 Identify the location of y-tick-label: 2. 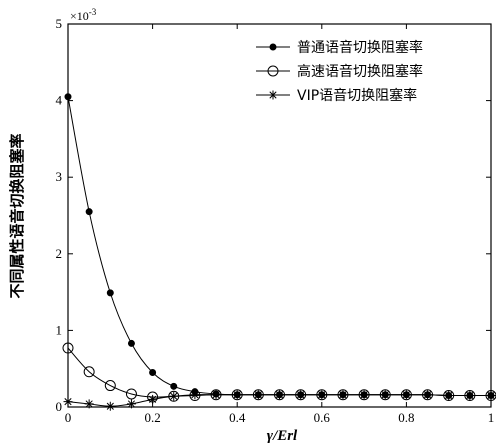
(59, 253).